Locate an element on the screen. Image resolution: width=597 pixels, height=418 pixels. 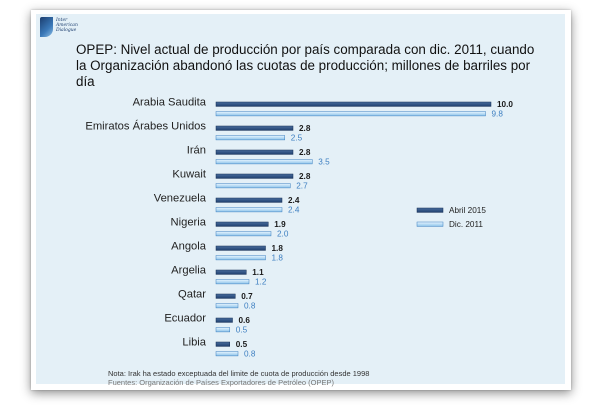
data-label-0-8: 0.7 is located at coordinates (247, 296).